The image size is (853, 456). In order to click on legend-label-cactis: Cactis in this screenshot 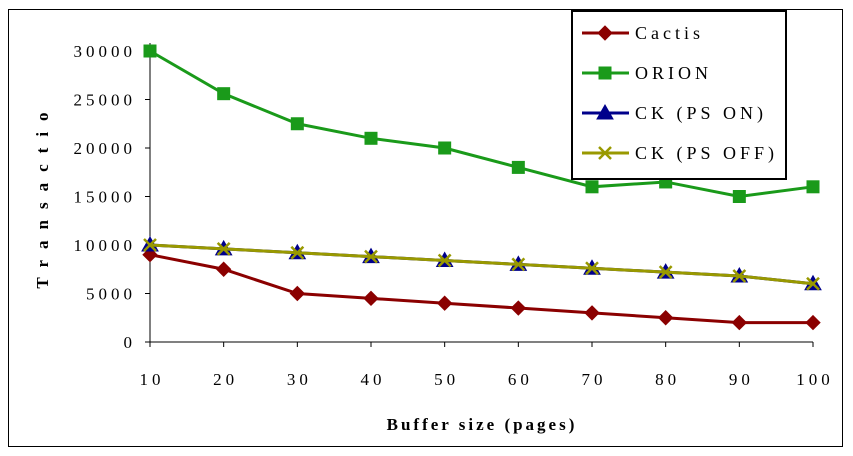, I will do `click(669, 33)`.